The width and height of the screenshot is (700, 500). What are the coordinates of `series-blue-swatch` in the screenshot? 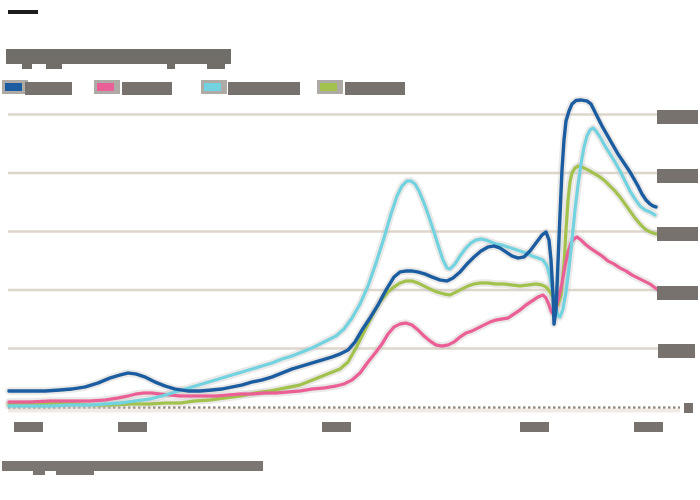 It's located at (13, 87).